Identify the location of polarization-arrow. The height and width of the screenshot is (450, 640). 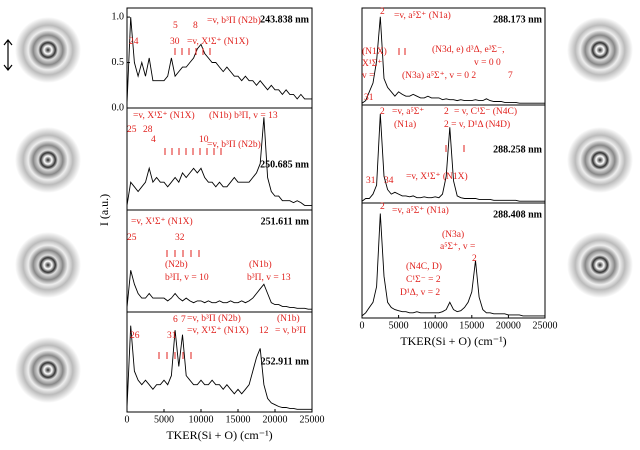
(8, 55).